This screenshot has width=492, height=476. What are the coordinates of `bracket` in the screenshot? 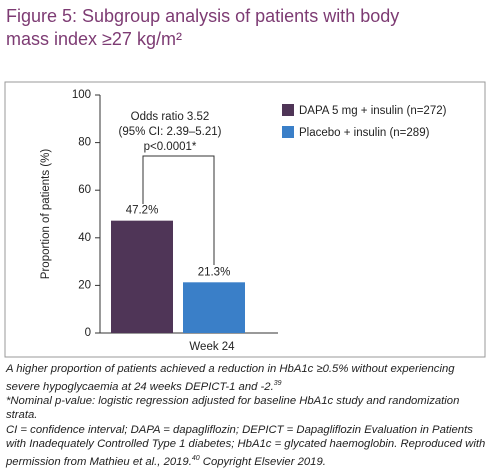 It's located at (178, 210).